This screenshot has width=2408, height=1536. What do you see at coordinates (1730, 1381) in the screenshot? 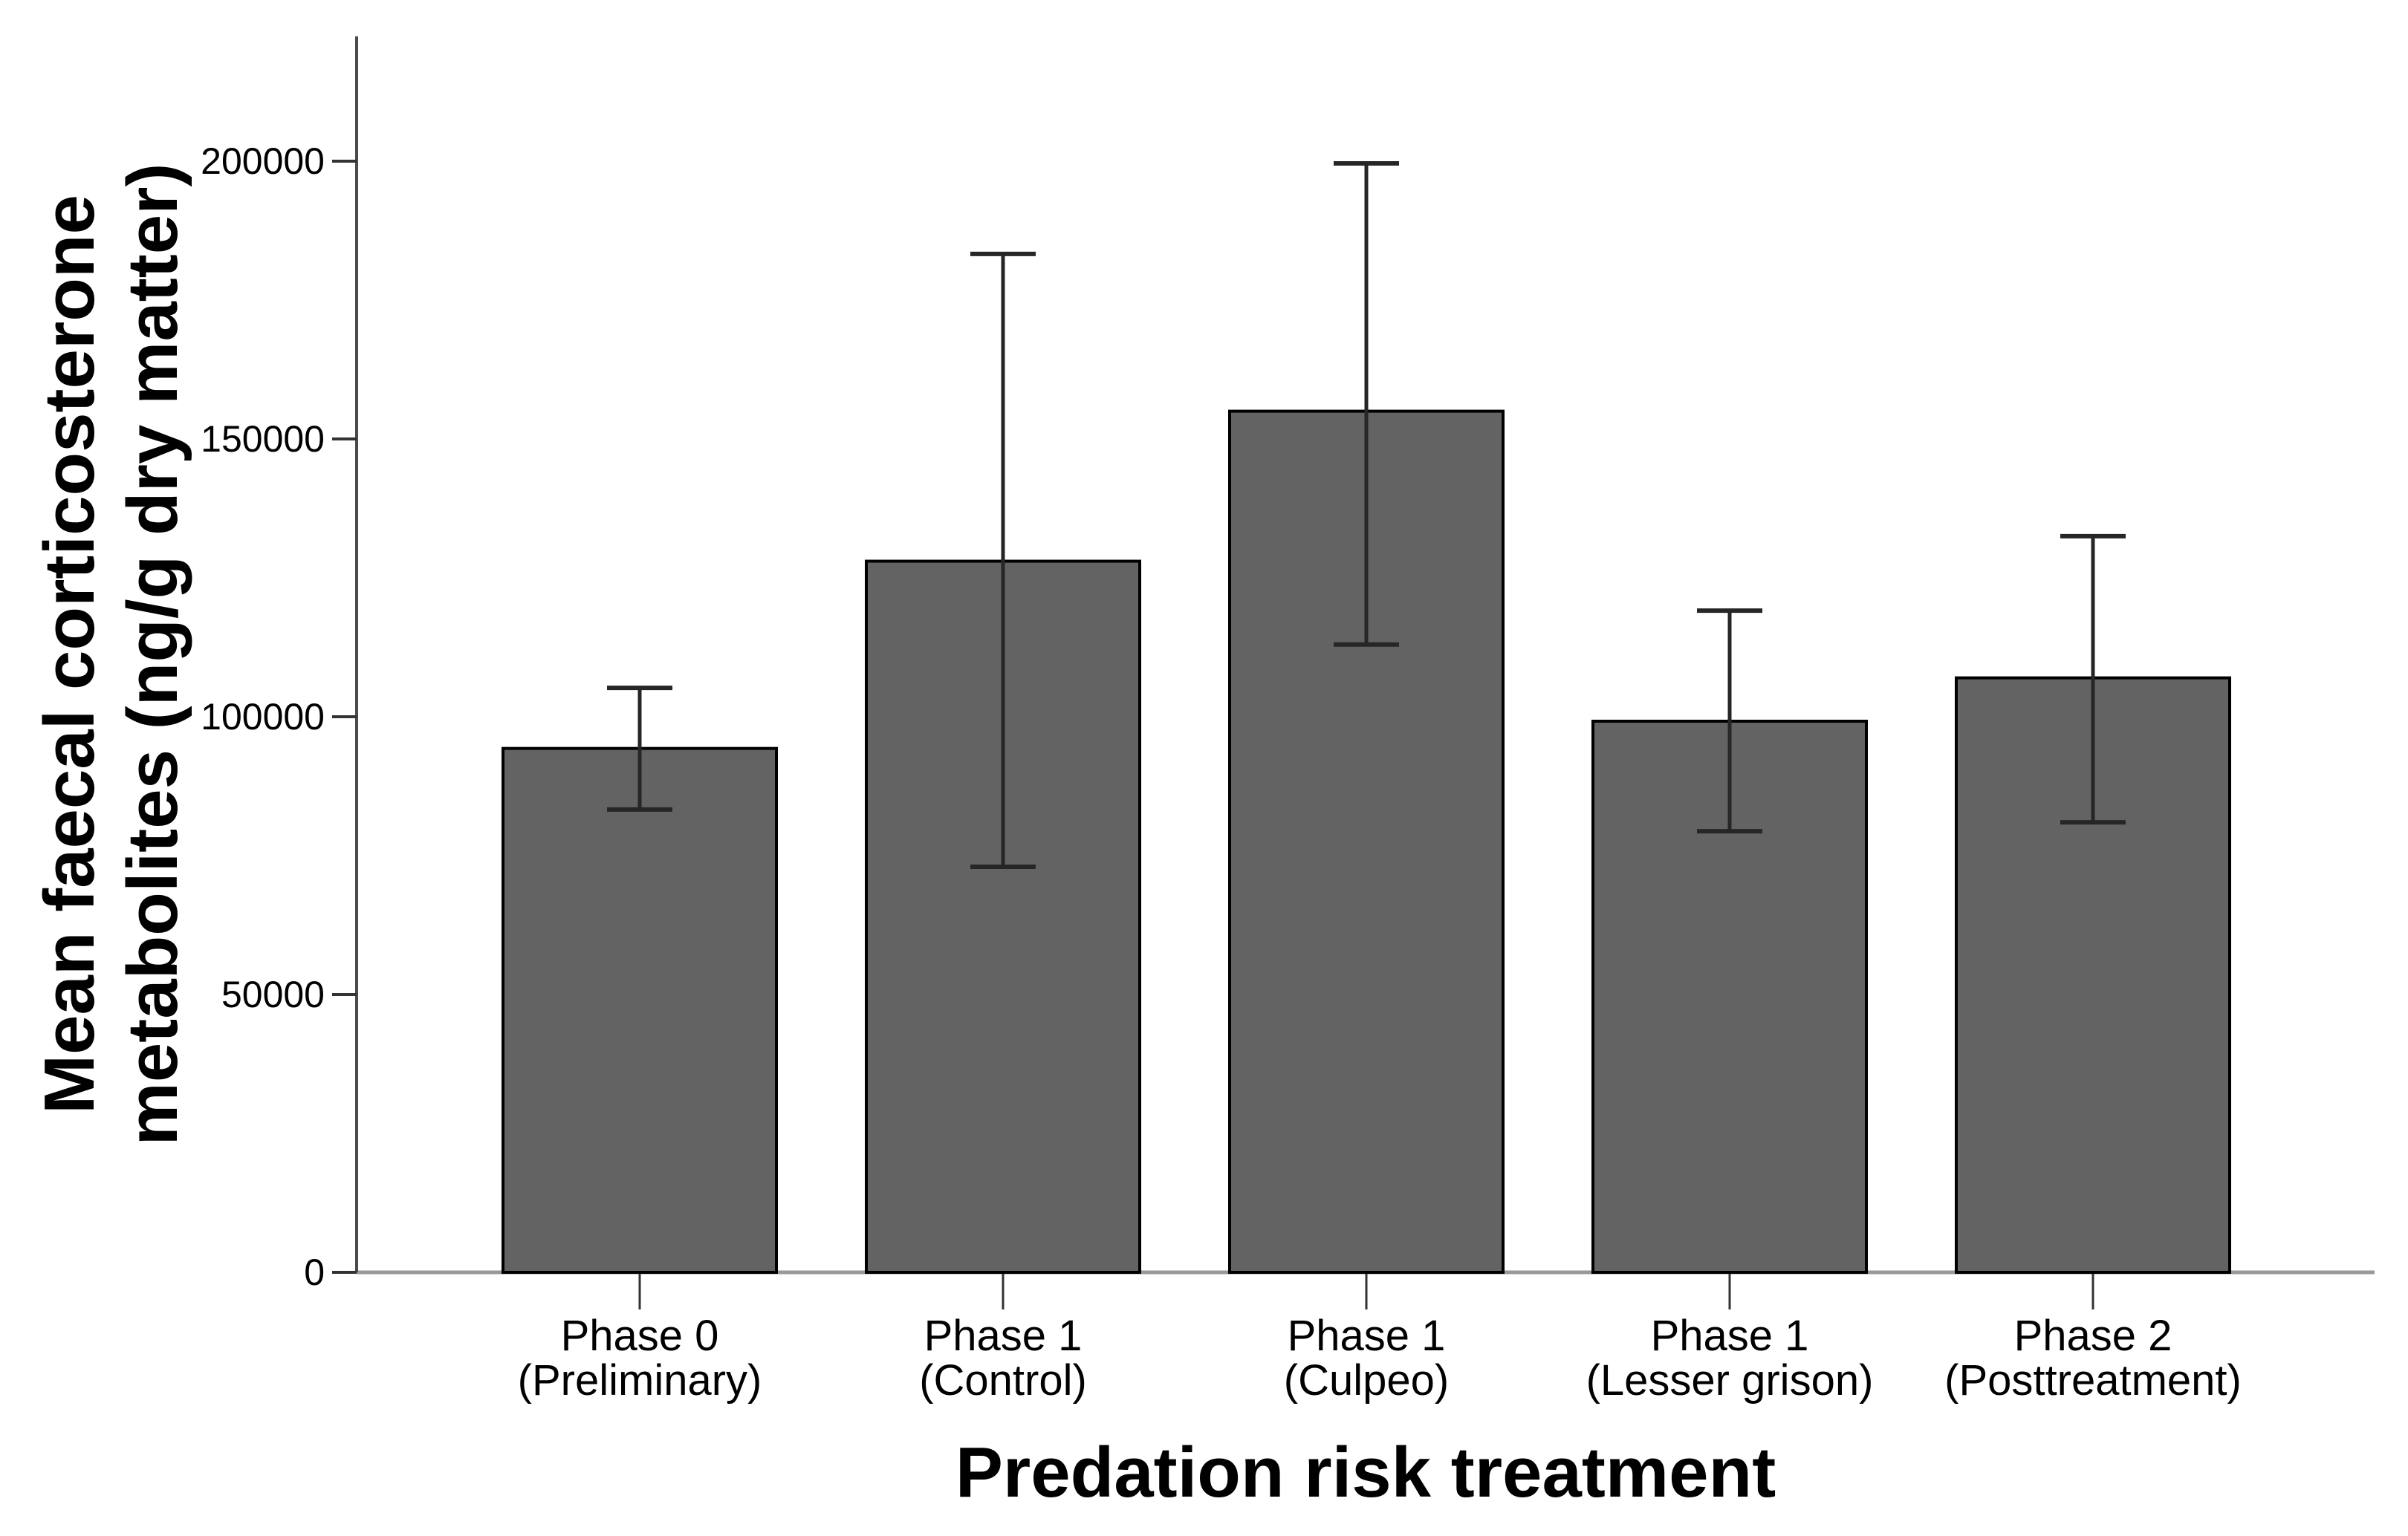
I see `category-label-line2: (Lesser grison)` at bounding box center [1730, 1381].